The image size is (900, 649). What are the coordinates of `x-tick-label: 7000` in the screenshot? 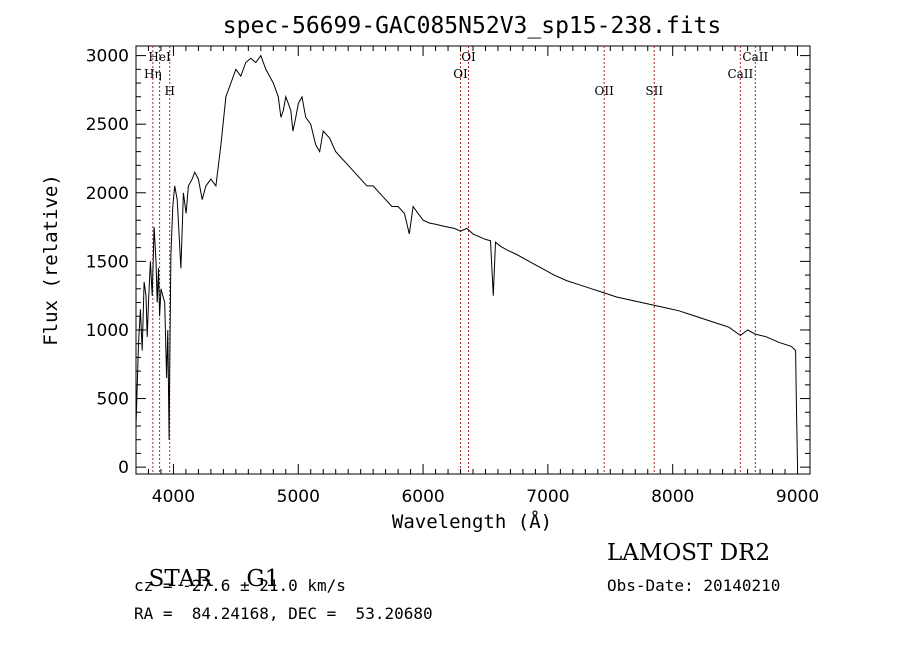 It's located at (547, 497).